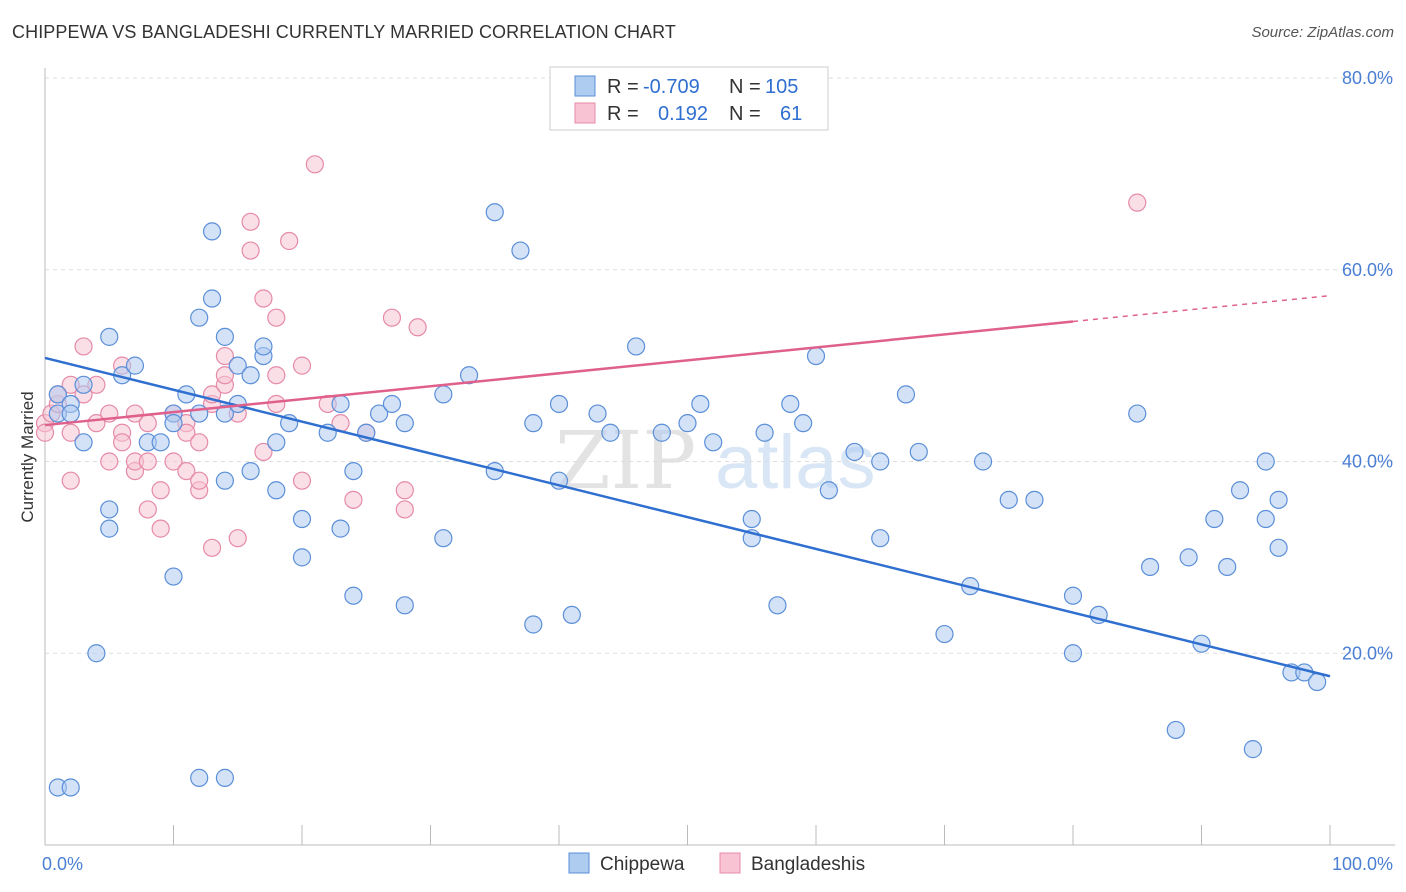  Describe the element at coordinates (585, 86) in the screenshot. I see `legend-chippewa-swatch` at that location.